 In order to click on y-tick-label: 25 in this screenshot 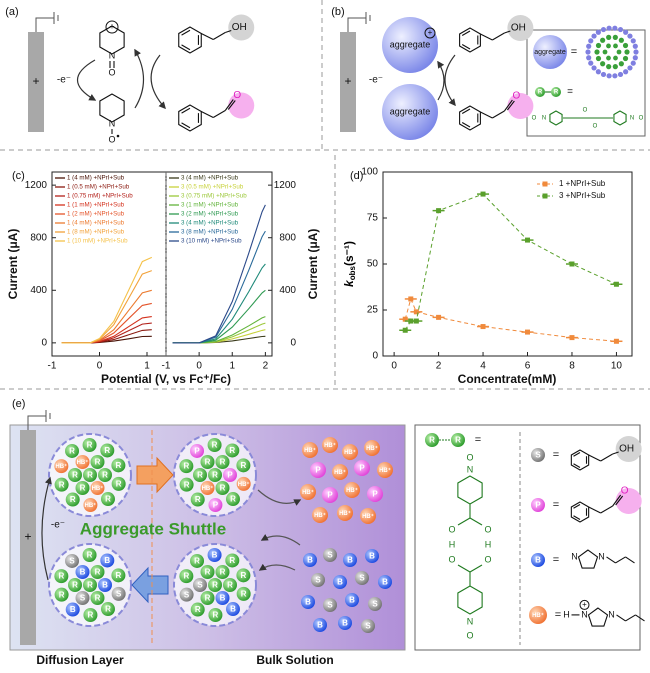, I will do `click(373, 310)`.